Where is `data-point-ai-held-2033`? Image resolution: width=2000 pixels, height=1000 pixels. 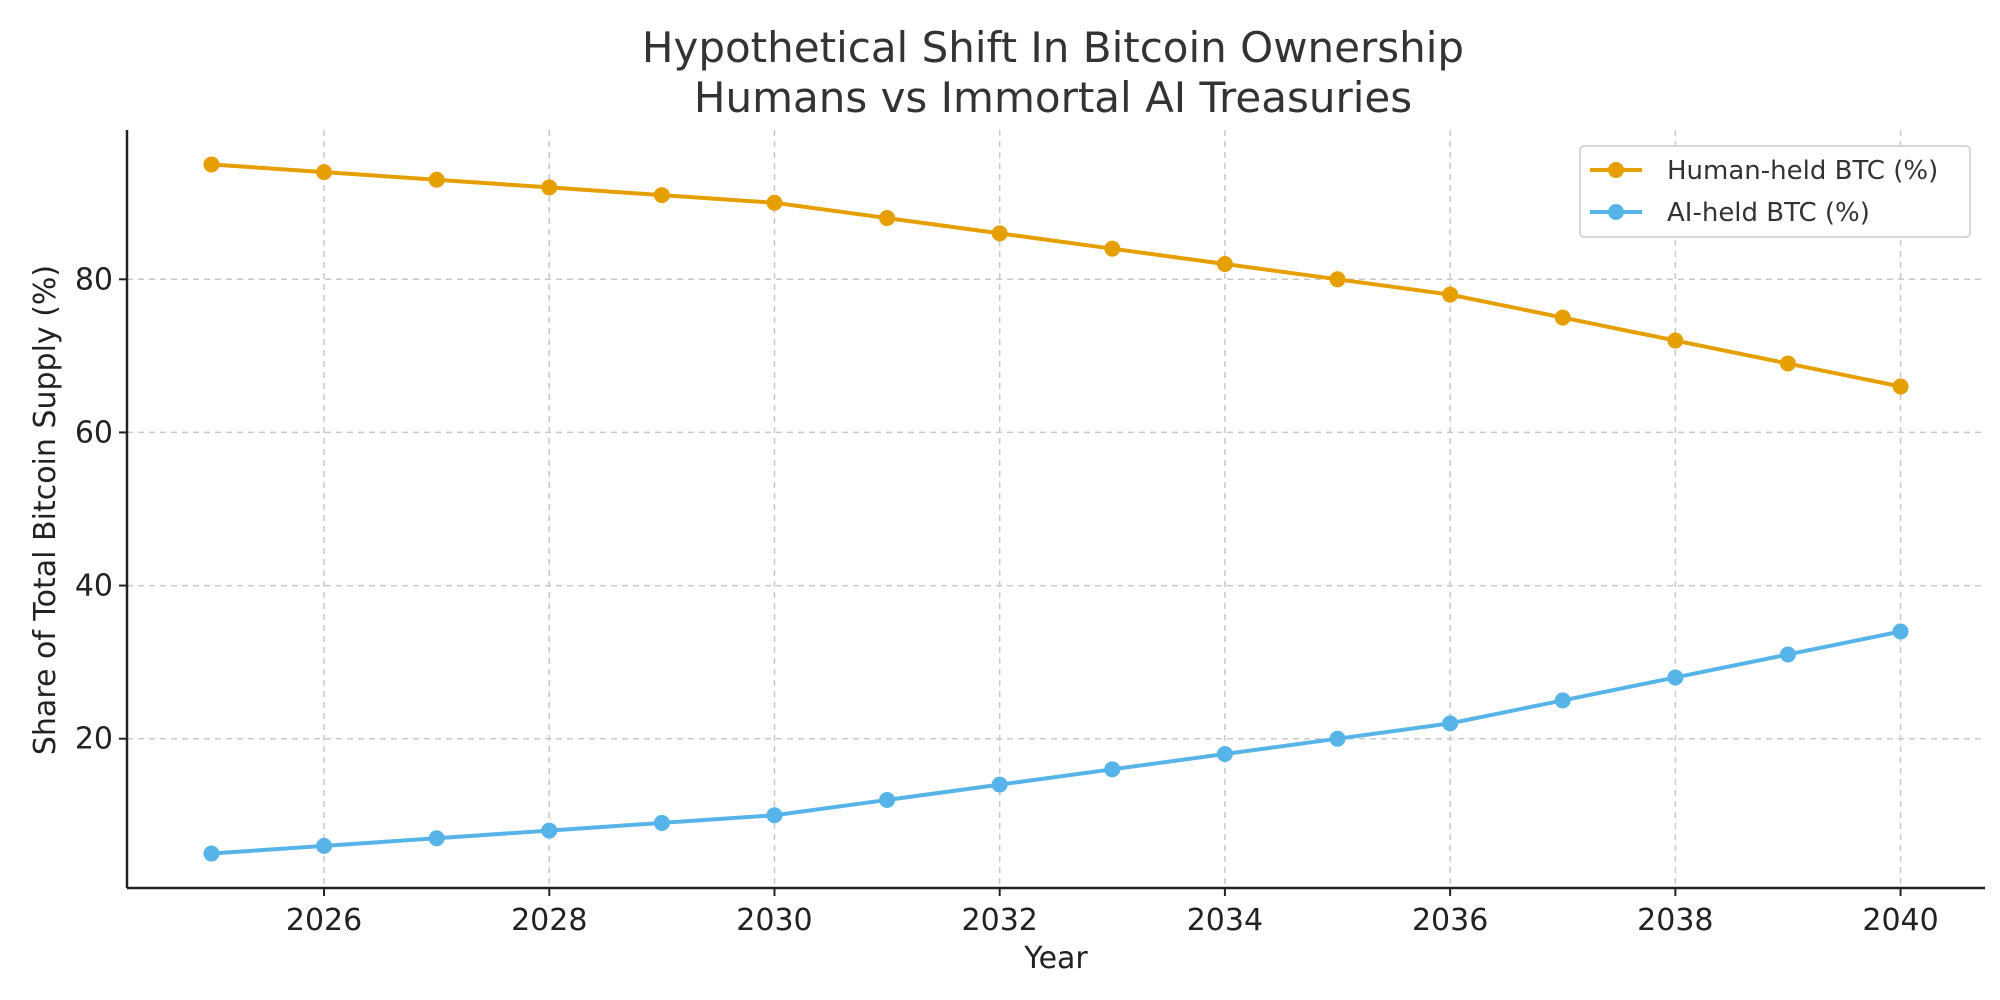
data-point-ai-held-2033 is located at coordinates (1112, 769).